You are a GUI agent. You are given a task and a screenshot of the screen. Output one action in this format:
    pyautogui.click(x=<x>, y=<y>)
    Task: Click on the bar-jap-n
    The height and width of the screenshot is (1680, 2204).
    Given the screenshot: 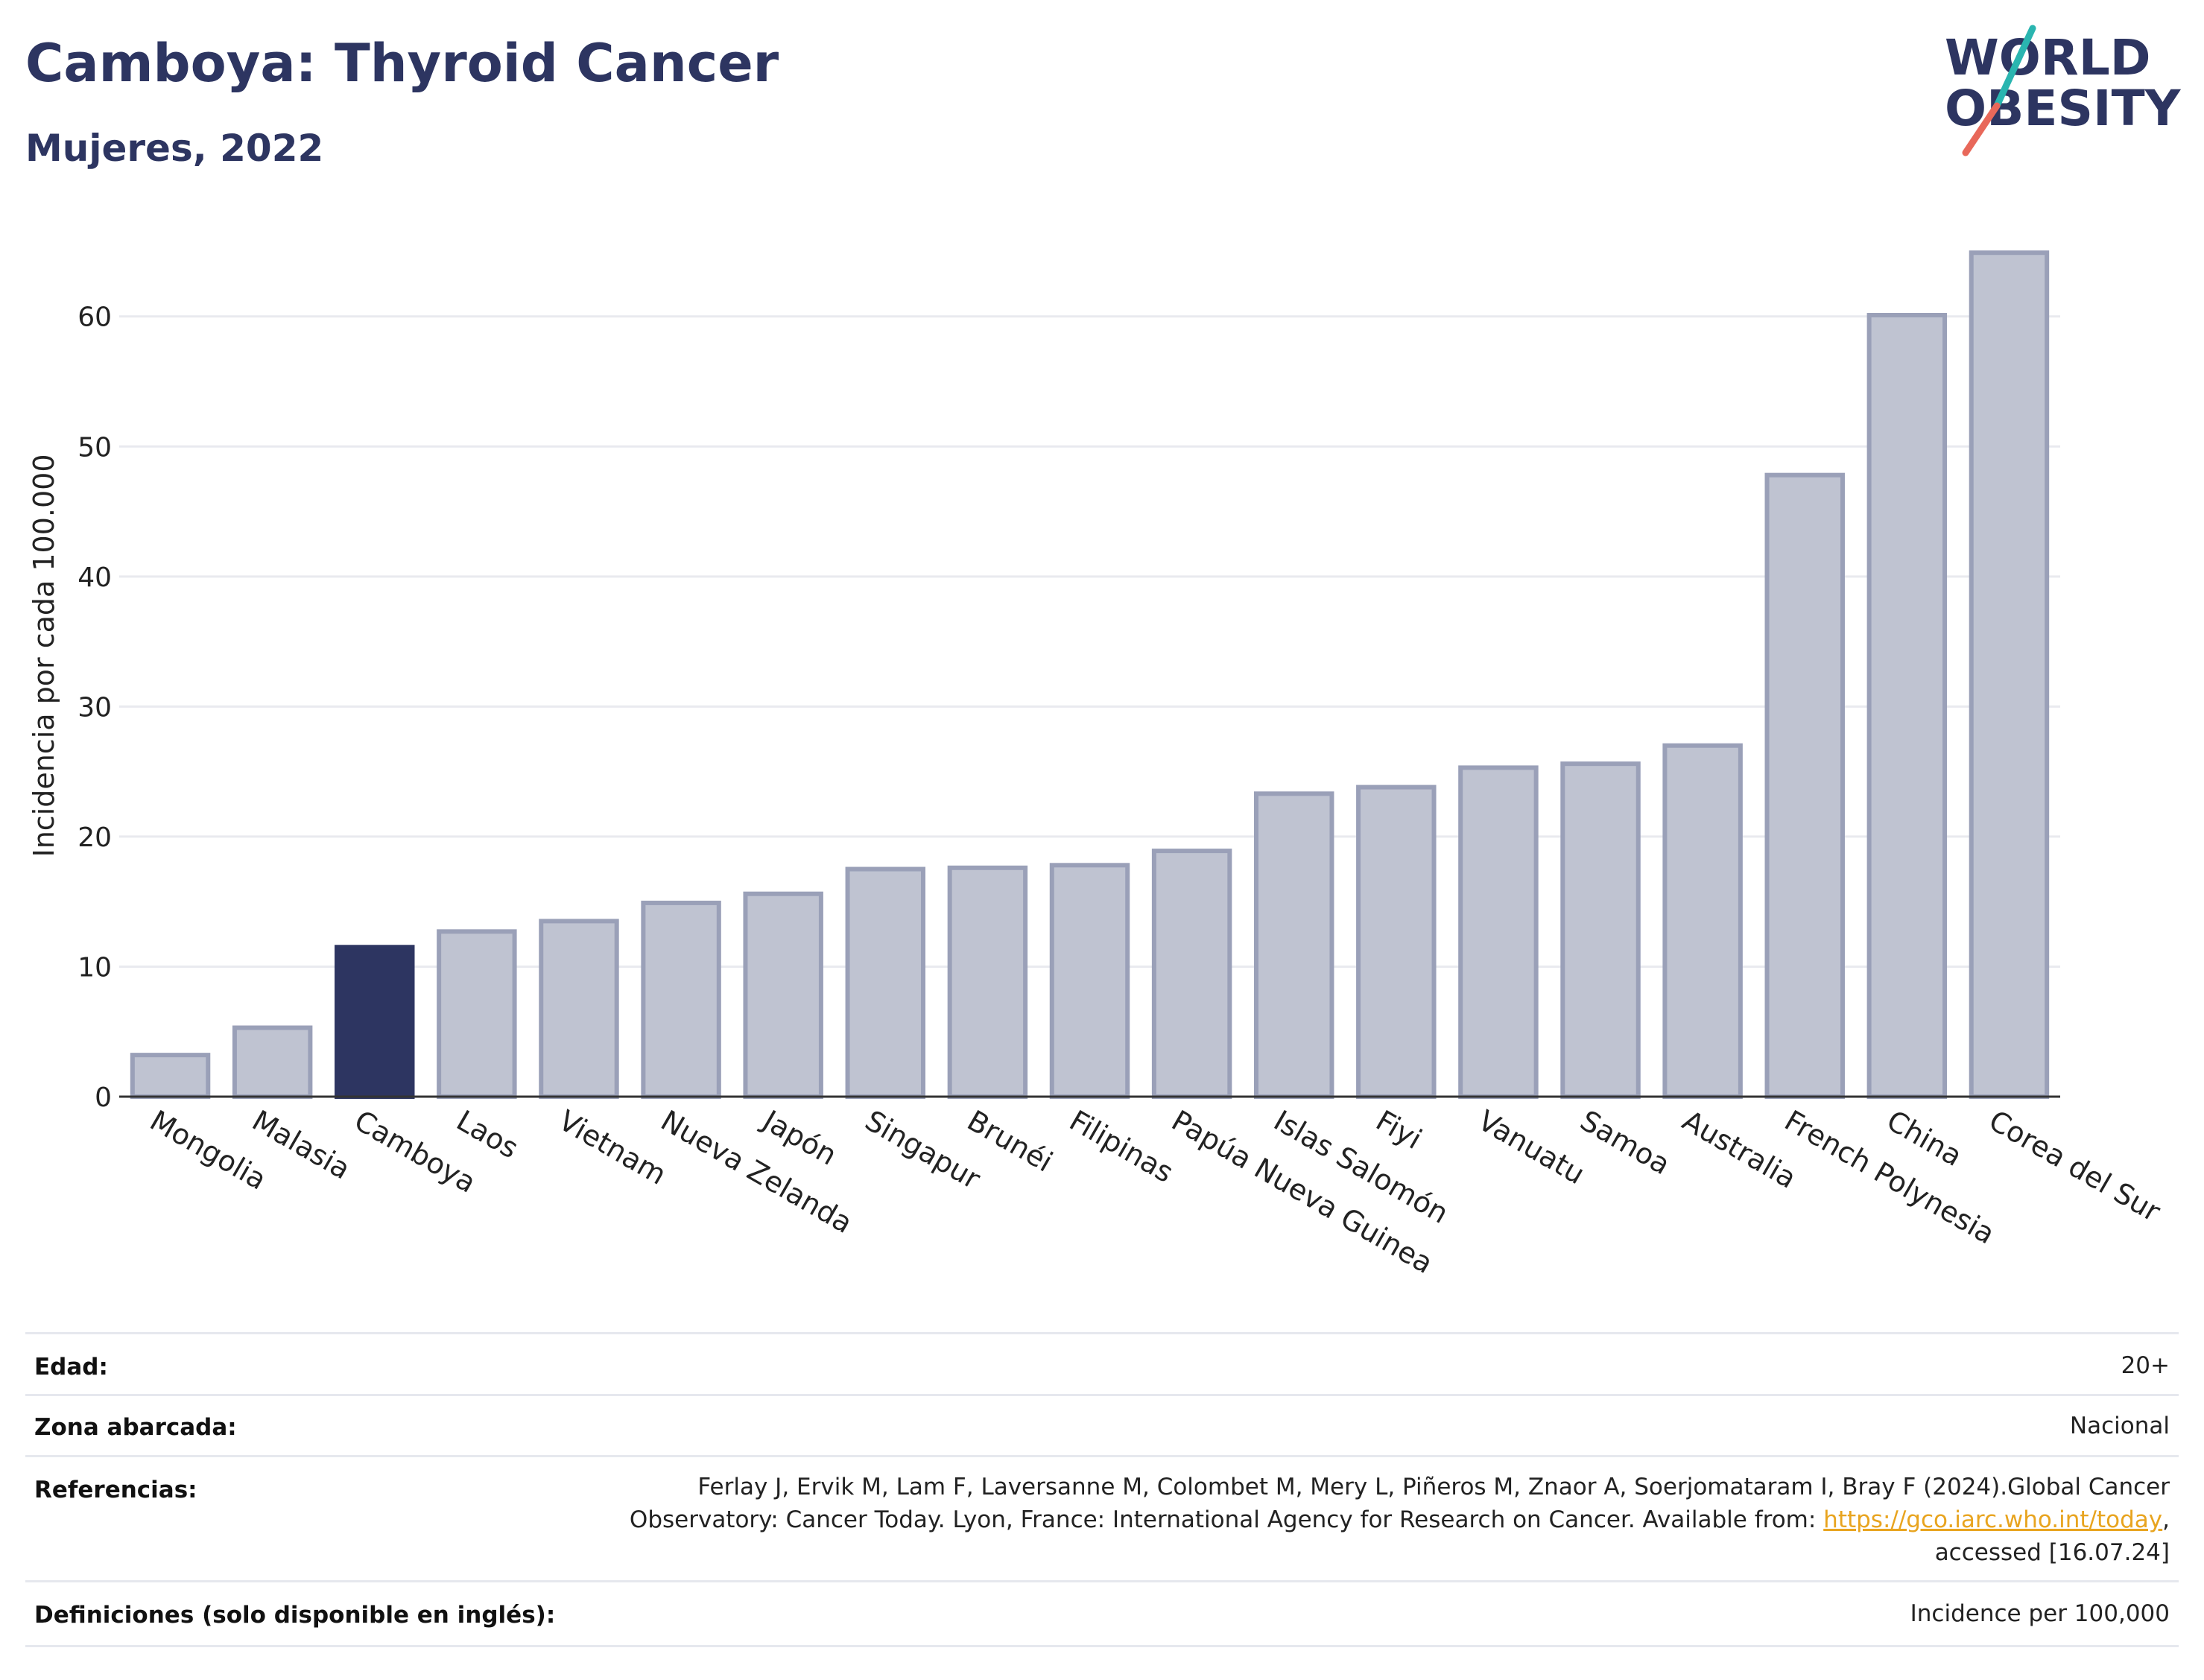 What is the action you would take?
    pyautogui.click(x=783, y=995)
    